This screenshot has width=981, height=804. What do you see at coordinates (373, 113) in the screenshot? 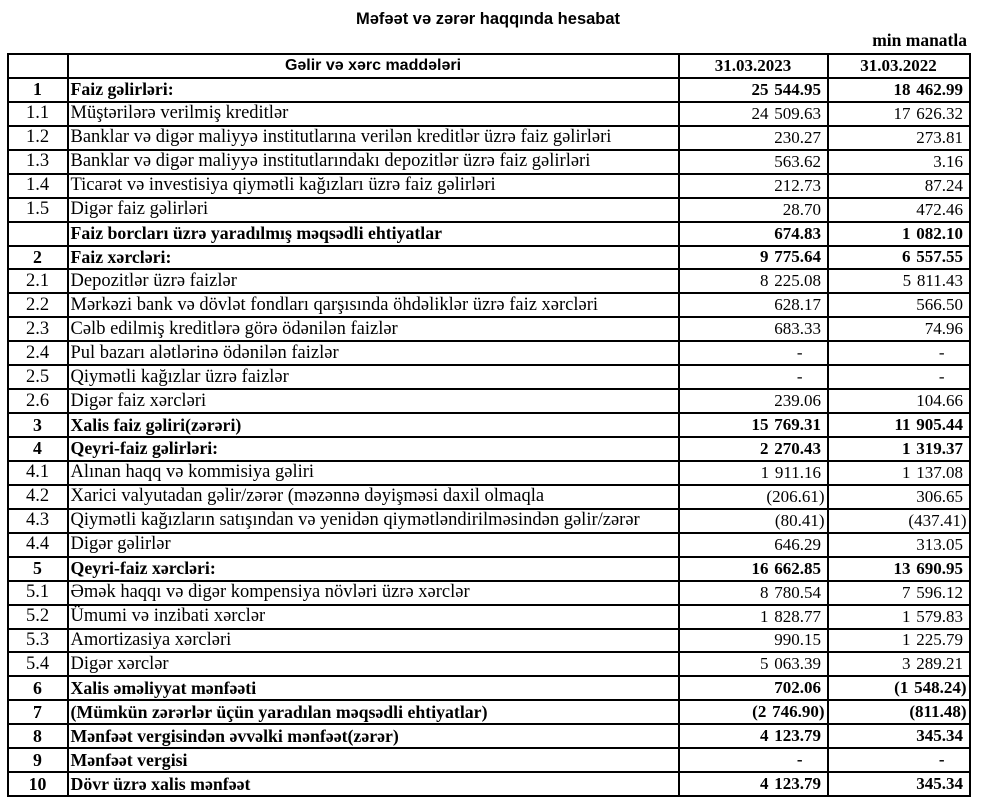
I see `row-label-cell: Müştərilərə verilmiş kreditlər` at bounding box center [373, 113].